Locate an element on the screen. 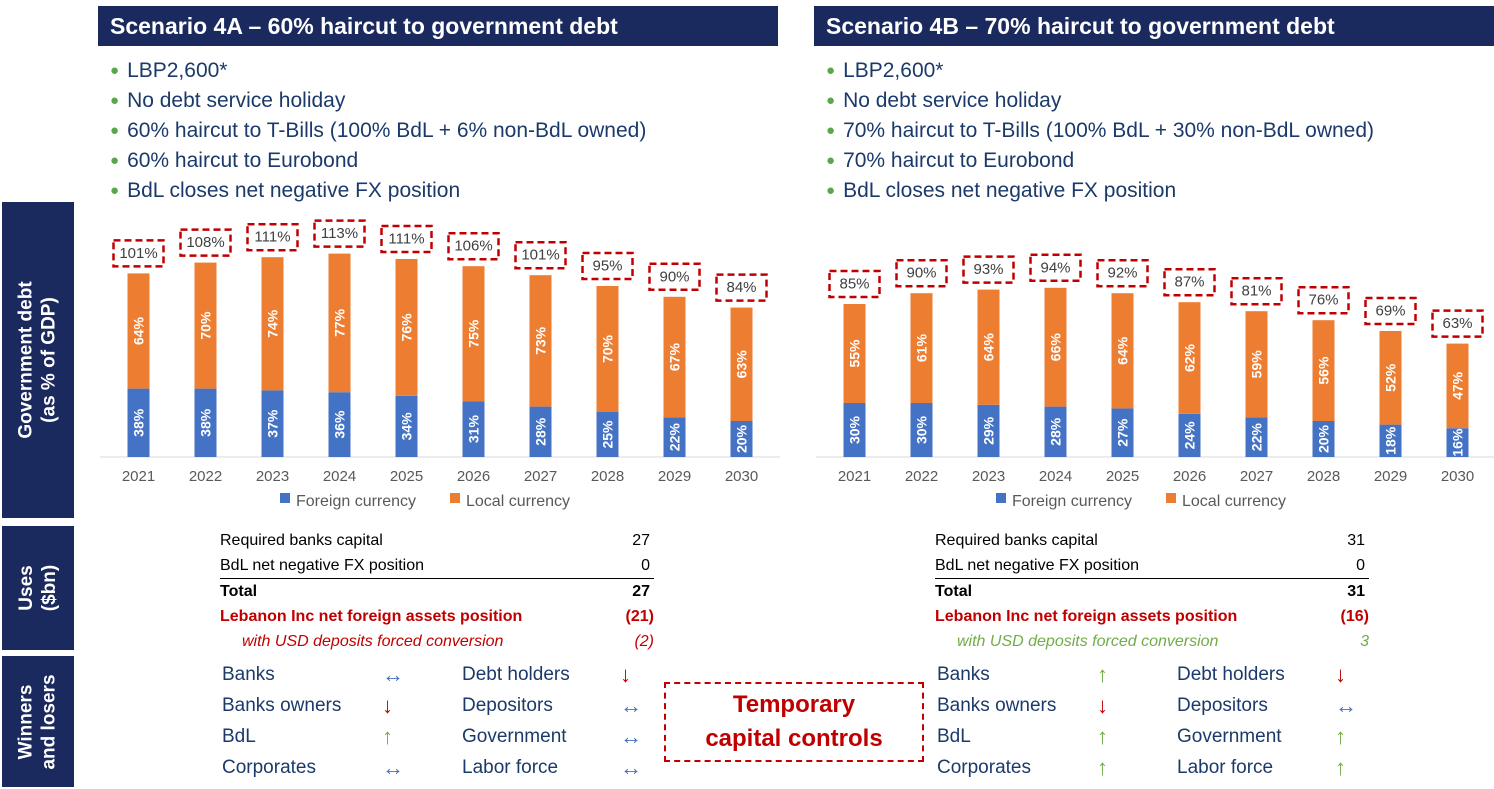 This screenshot has width=1494, height=789. data-label-local: 74% is located at coordinates (273, 323).